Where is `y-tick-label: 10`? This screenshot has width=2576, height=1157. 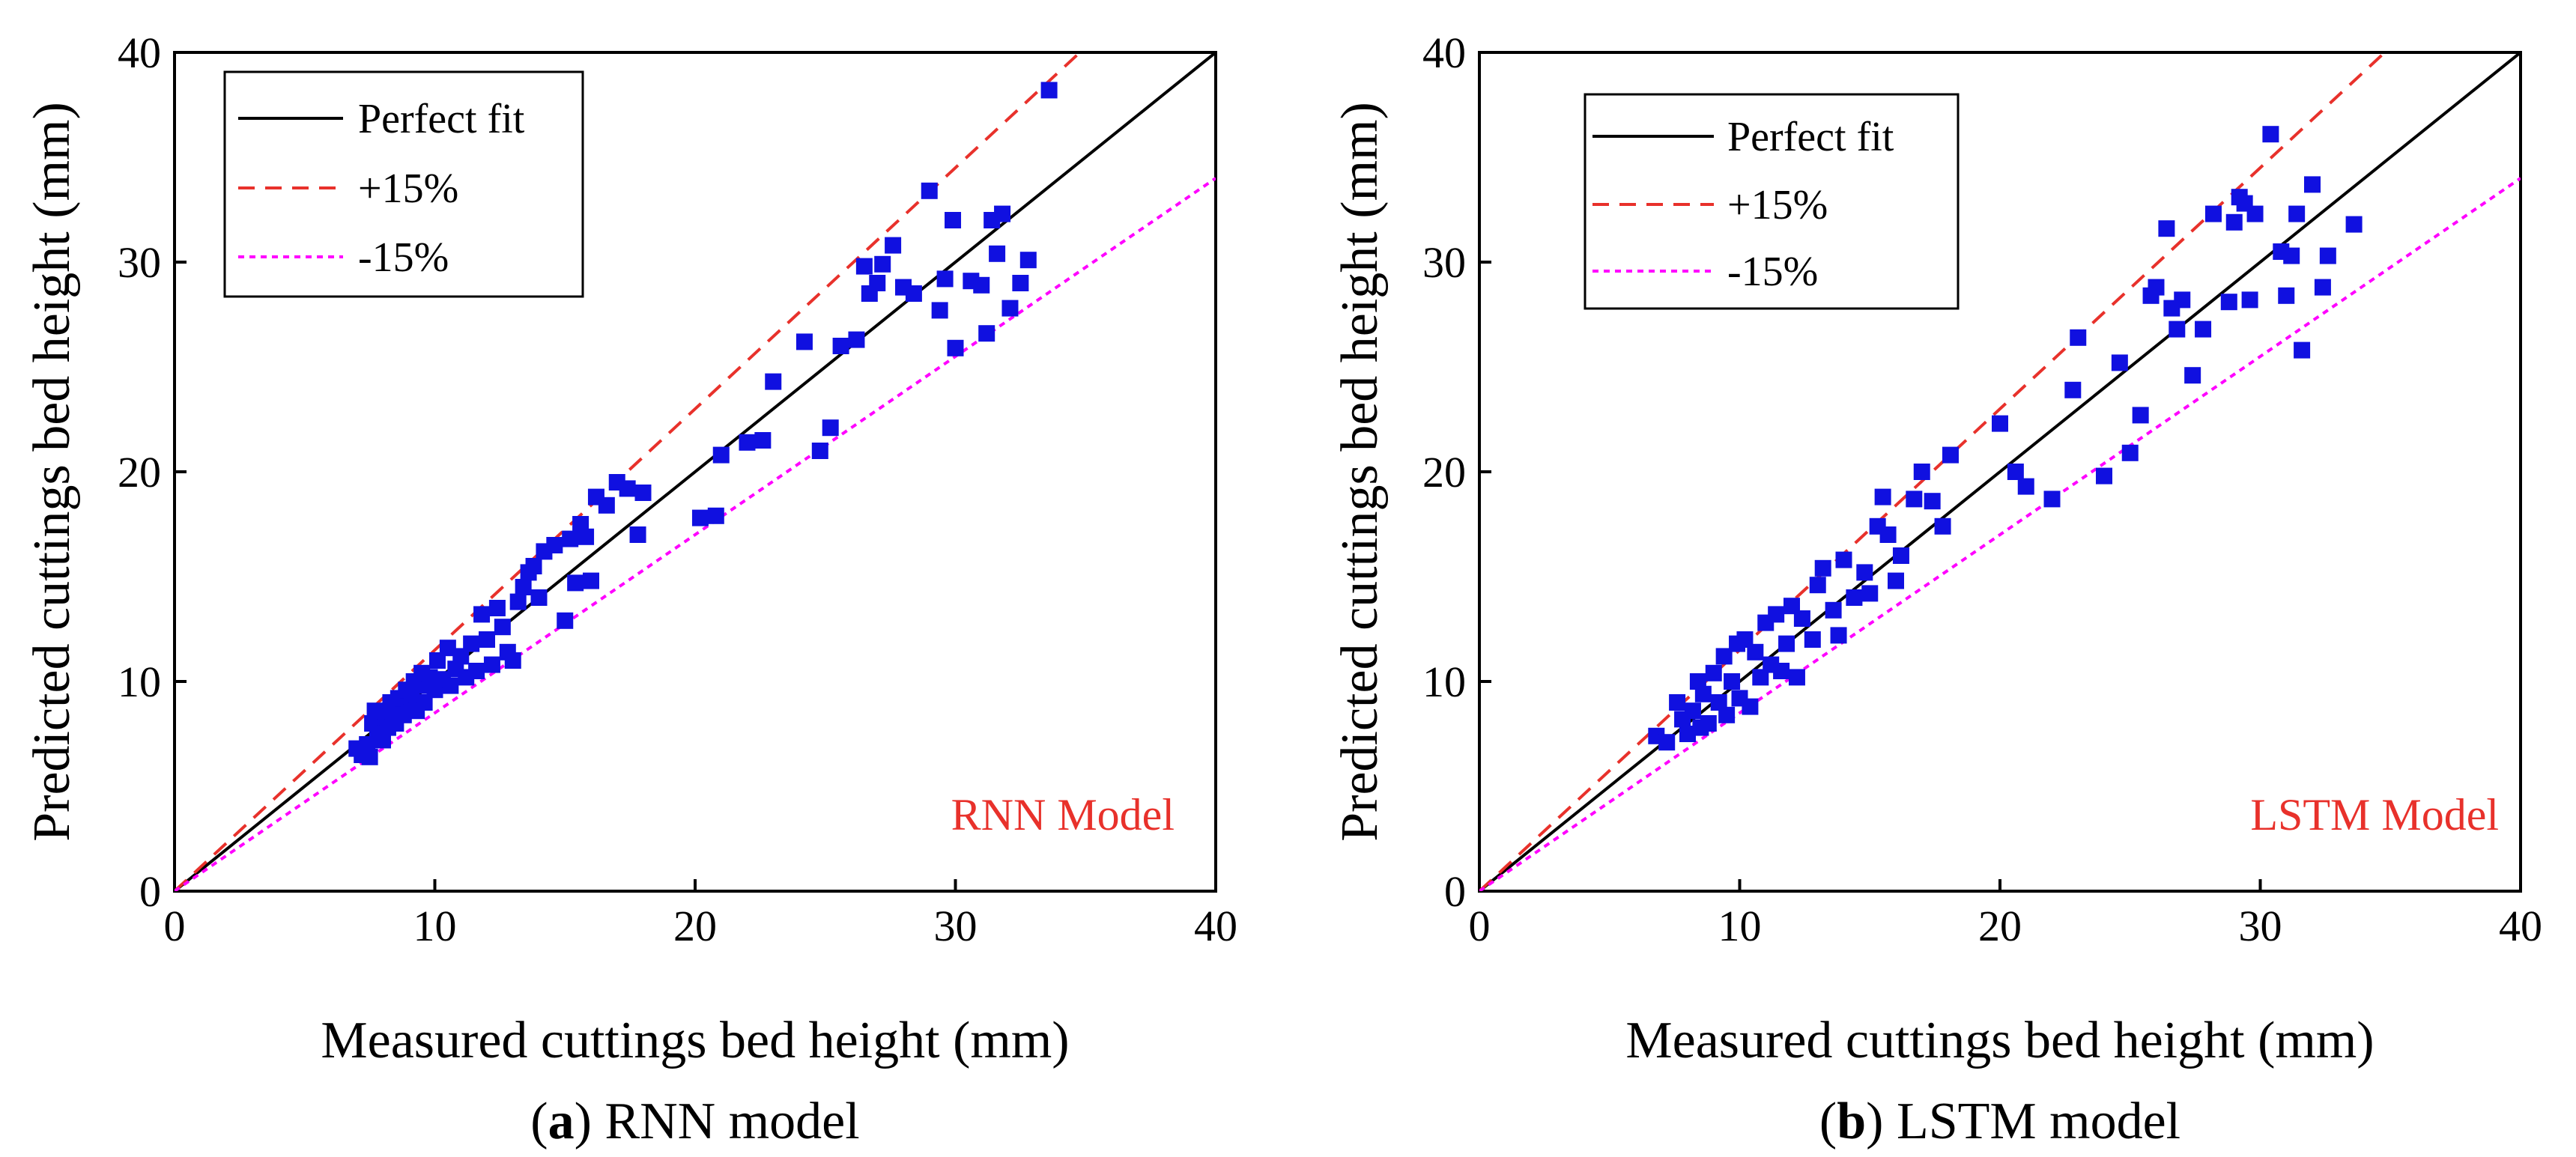
y-tick-label: 10 is located at coordinates (1444, 682).